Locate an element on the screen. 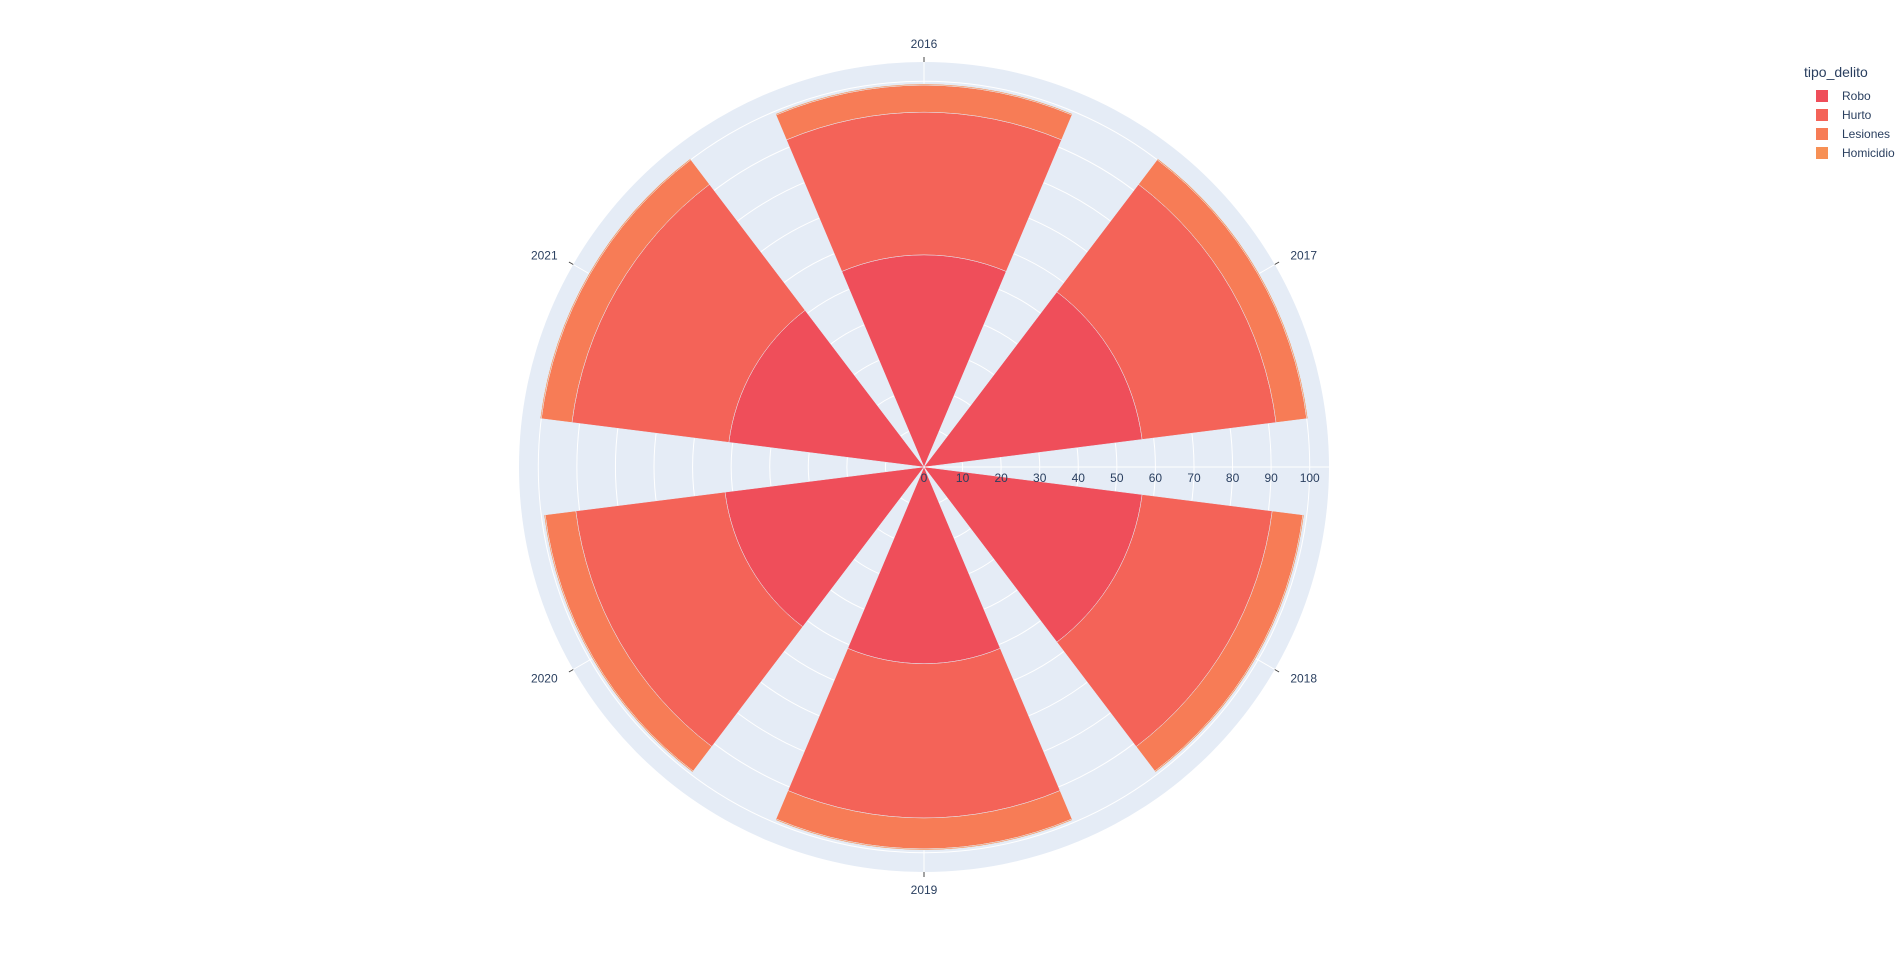 This screenshot has width=1904, height=955. legend-title: tipo_delito is located at coordinates (1836, 72).